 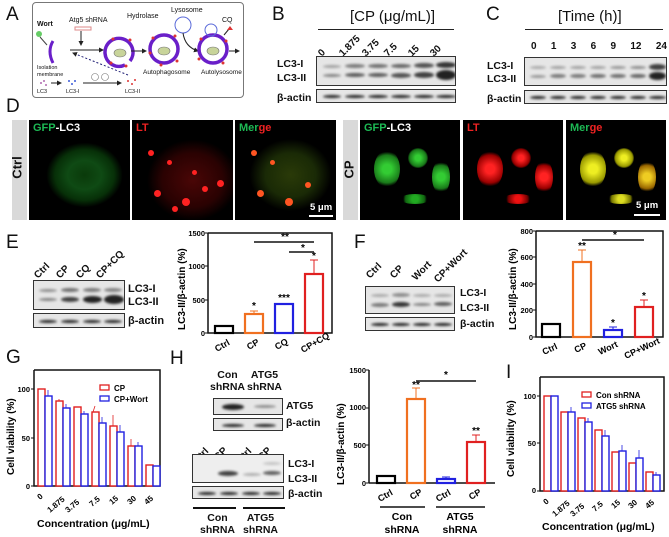 What do you see at coordinates (410, 324) in the screenshot?
I see `blot-f-actin` at bounding box center [410, 324].